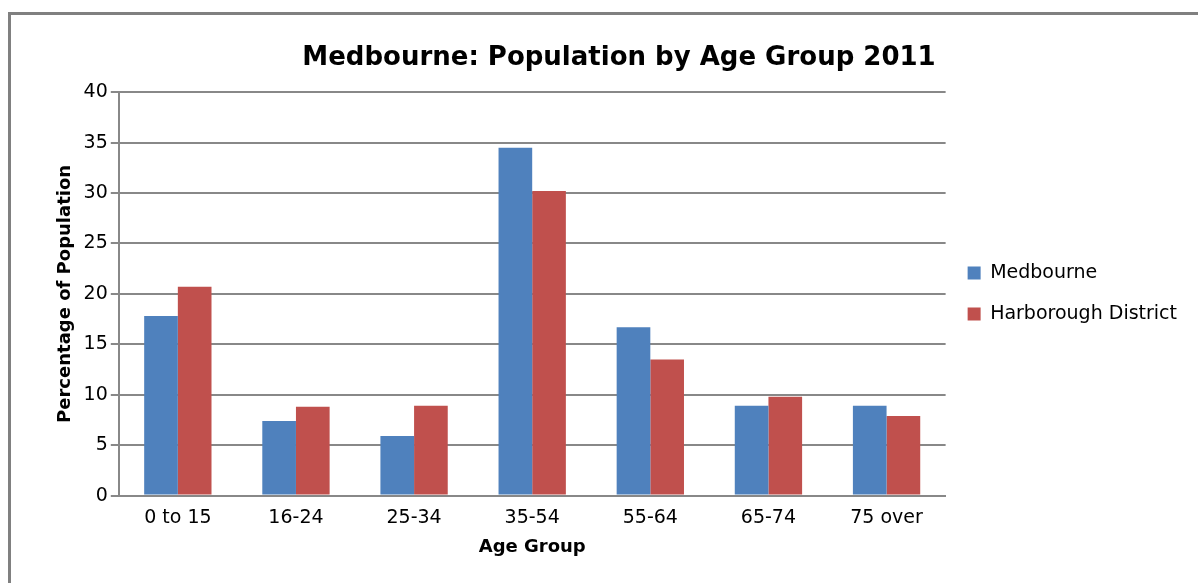 The image size is (1198, 583). Describe the element at coordinates (95, 140) in the screenshot. I see `y-tick-label: 35` at that location.